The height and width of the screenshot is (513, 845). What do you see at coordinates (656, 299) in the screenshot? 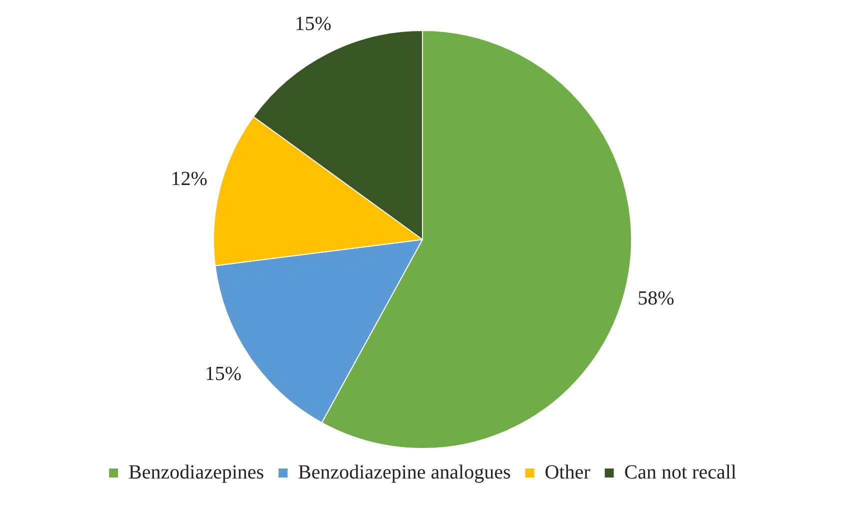
I see `data-label: 58%` at bounding box center [656, 299].